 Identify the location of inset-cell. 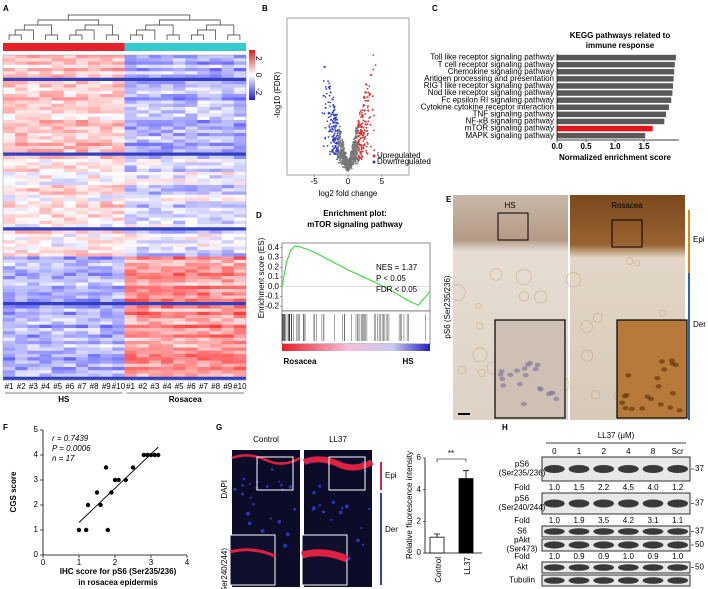
(525, 375).